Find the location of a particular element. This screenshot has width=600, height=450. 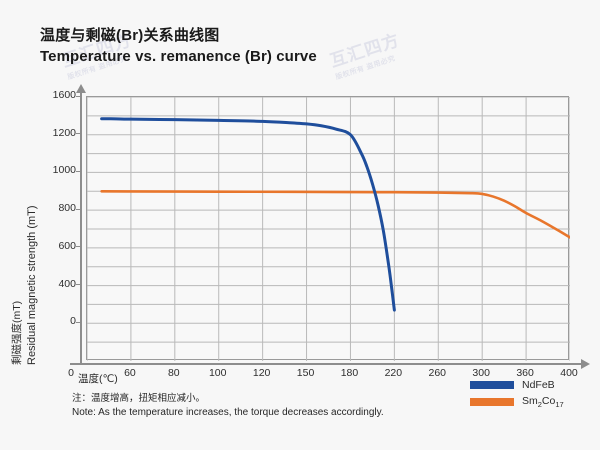

title-chinese: 温度与剩磁(Br)关系曲线图 is located at coordinates (130, 35).